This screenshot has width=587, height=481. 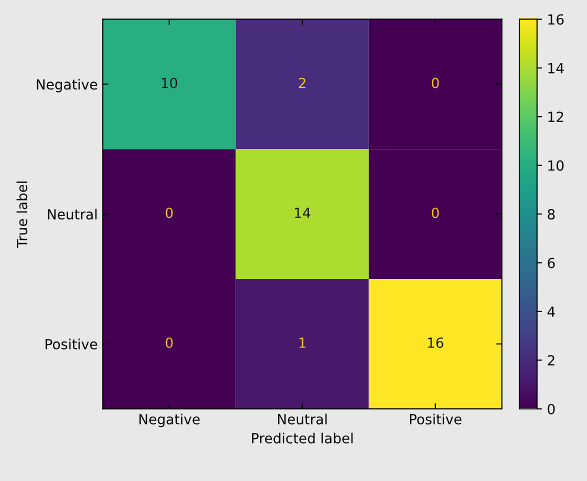 What do you see at coordinates (556, 165) in the screenshot?
I see `color-bar-label: 10` at bounding box center [556, 165].